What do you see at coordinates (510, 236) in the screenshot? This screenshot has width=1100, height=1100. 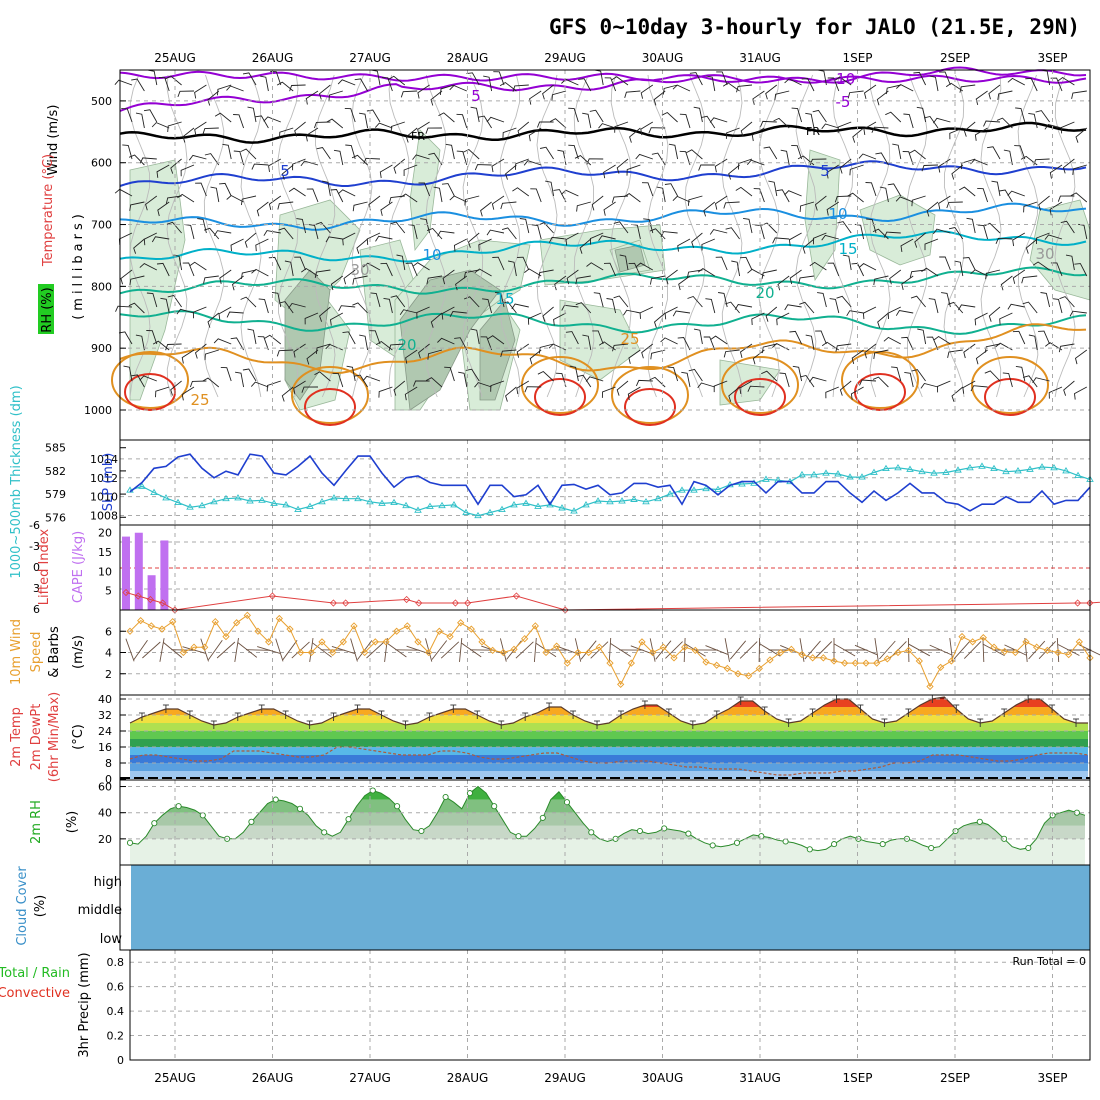 I see `rh-contour-line` at bounding box center [510, 236].